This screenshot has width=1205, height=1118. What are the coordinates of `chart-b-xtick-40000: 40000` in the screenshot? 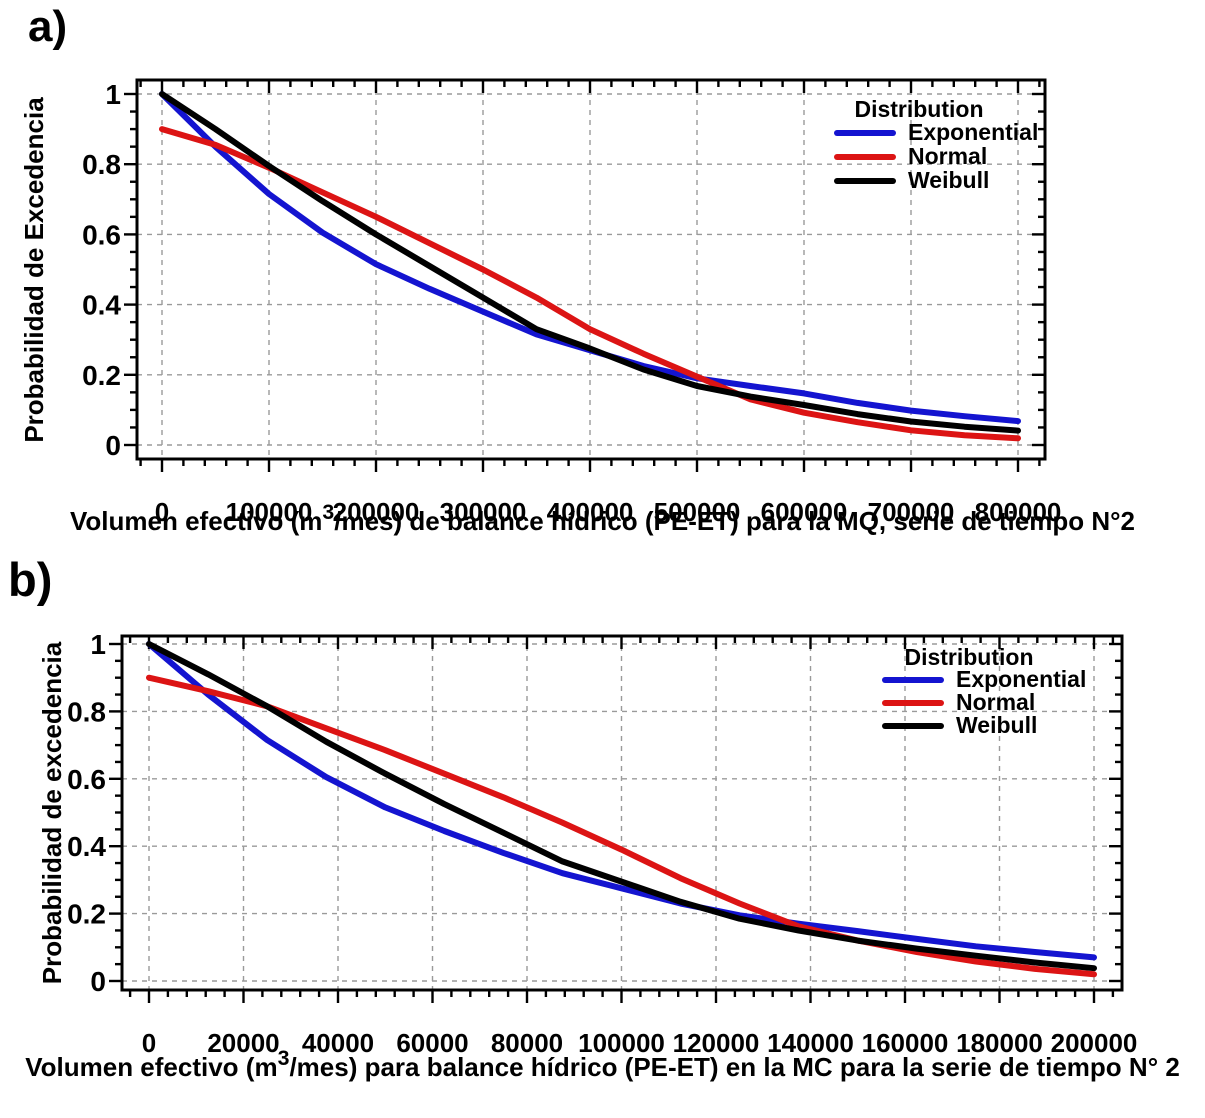 It's located at (338, 1043).